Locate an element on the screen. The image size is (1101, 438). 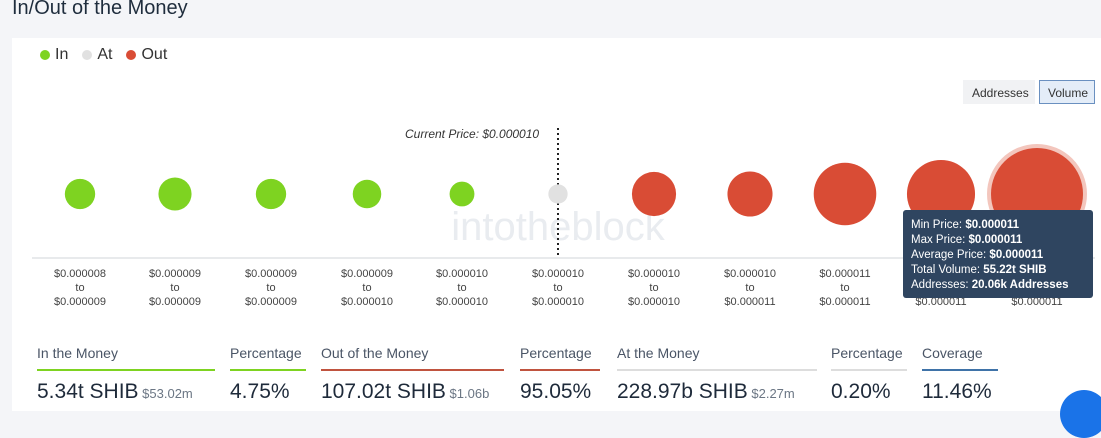
stat-label: In the Money is located at coordinates (77, 353).